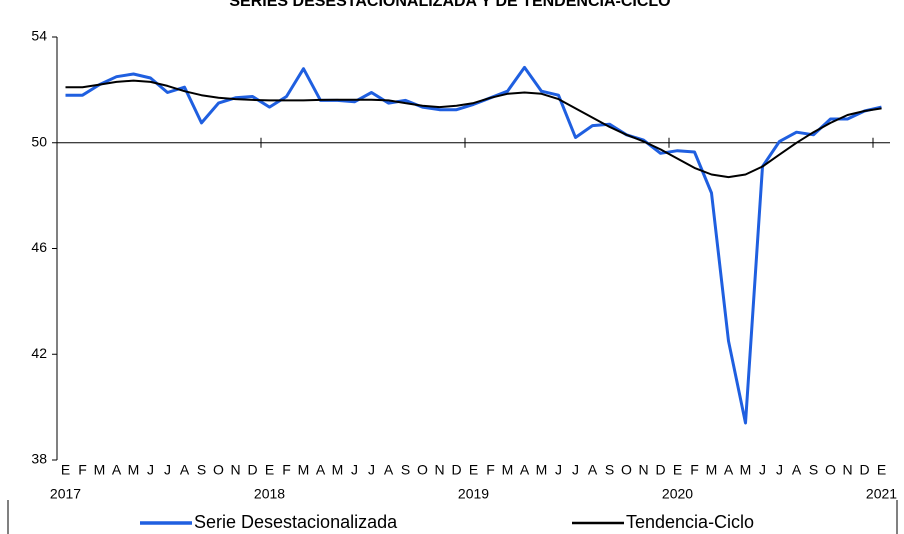 This screenshot has height=534, width=904. What do you see at coordinates (881, 494) in the screenshot?
I see `year-label: 2021` at bounding box center [881, 494].